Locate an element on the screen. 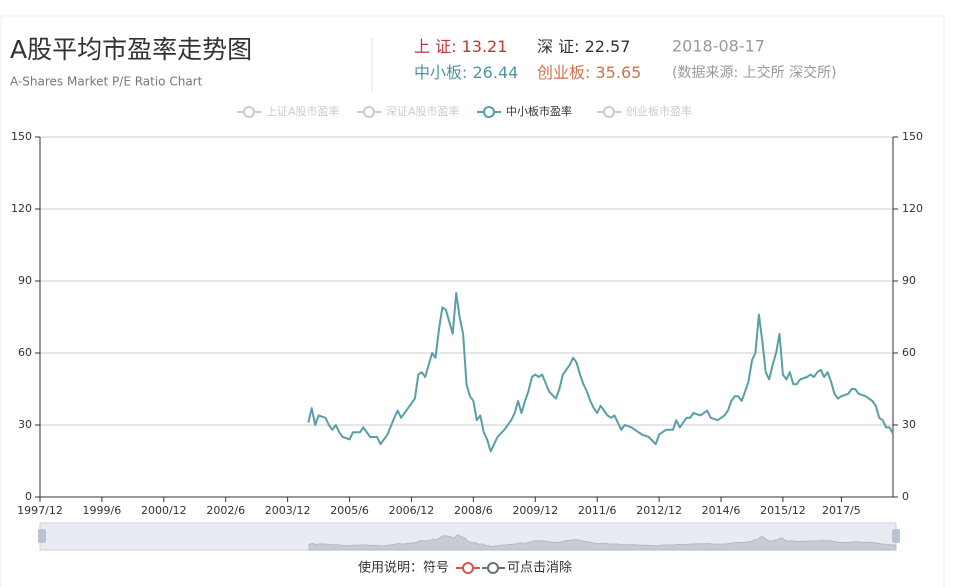  stat: 创业板: 35.65 is located at coordinates (589, 72).